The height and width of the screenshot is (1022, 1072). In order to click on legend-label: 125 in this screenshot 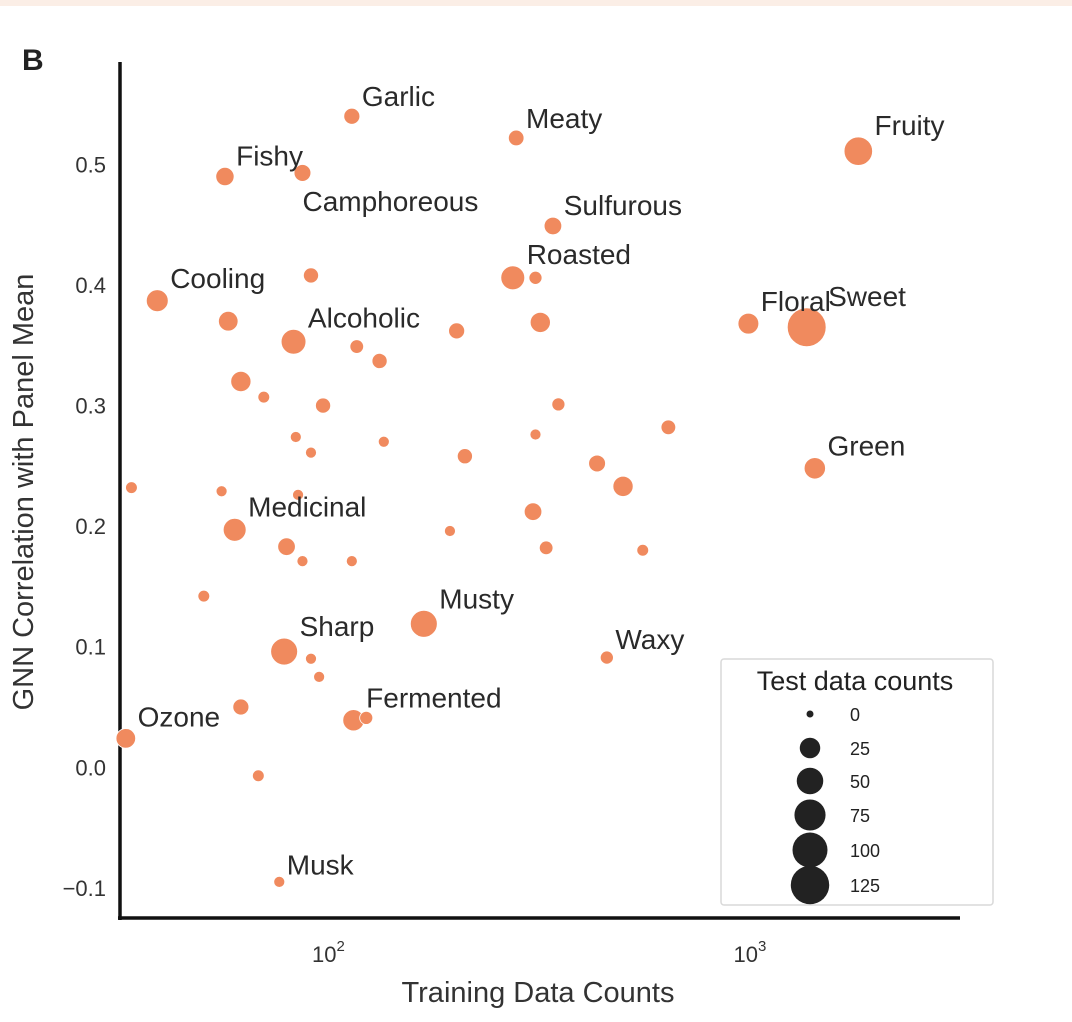, I will do `click(865, 886)`.